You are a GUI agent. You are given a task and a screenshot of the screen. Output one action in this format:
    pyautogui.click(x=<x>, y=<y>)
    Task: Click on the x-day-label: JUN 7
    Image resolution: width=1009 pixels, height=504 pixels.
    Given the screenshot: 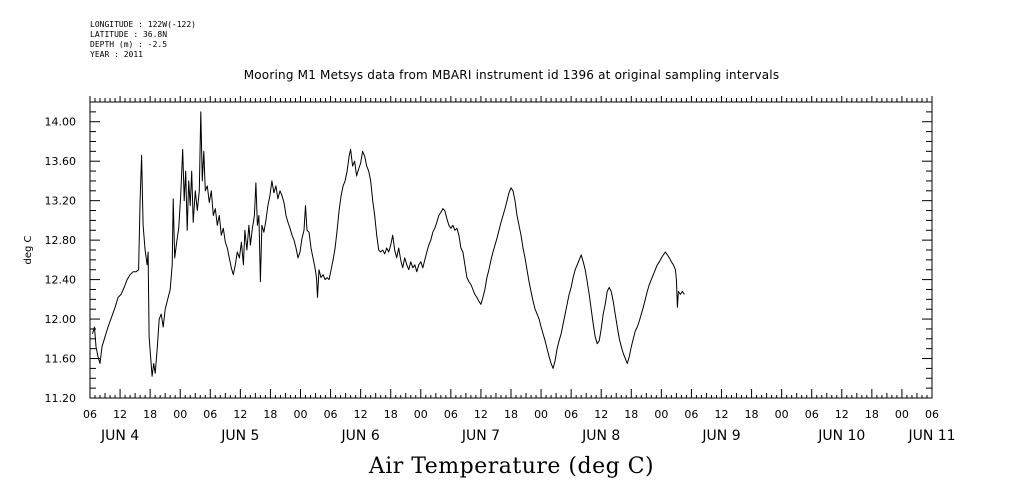 What is the action you would take?
    pyautogui.click(x=480, y=436)
    